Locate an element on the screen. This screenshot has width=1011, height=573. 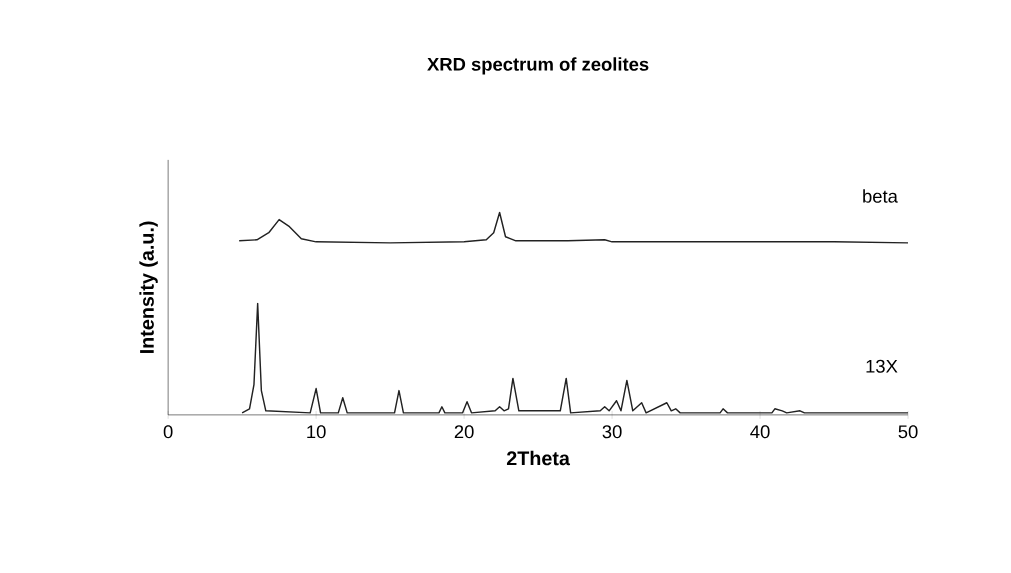
x-tick-label: 50 is located at coordinates (908, 432).